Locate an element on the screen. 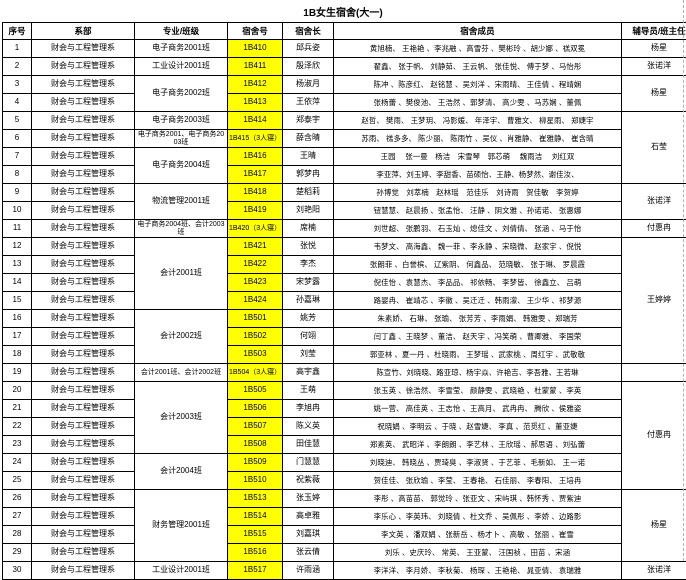 This screenshot has height=580, width=686. cell-major: 电子商务2002班 is located at coordinates (181, 94).